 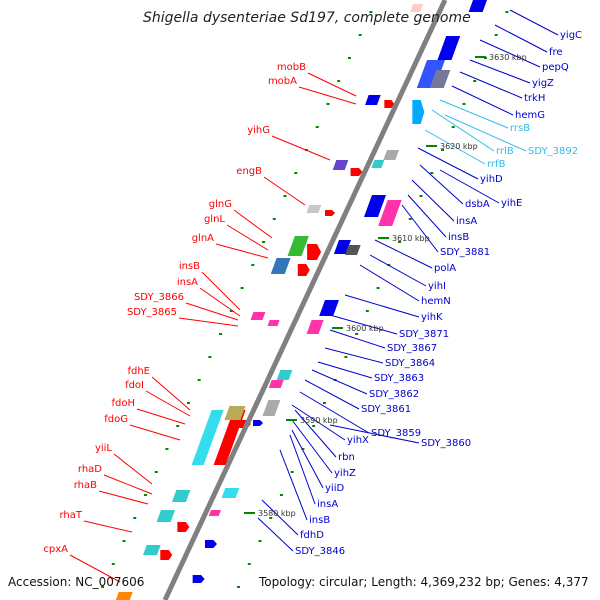 I want to click on kbp-label: 3630 kbp, so click(x=508, y=57).